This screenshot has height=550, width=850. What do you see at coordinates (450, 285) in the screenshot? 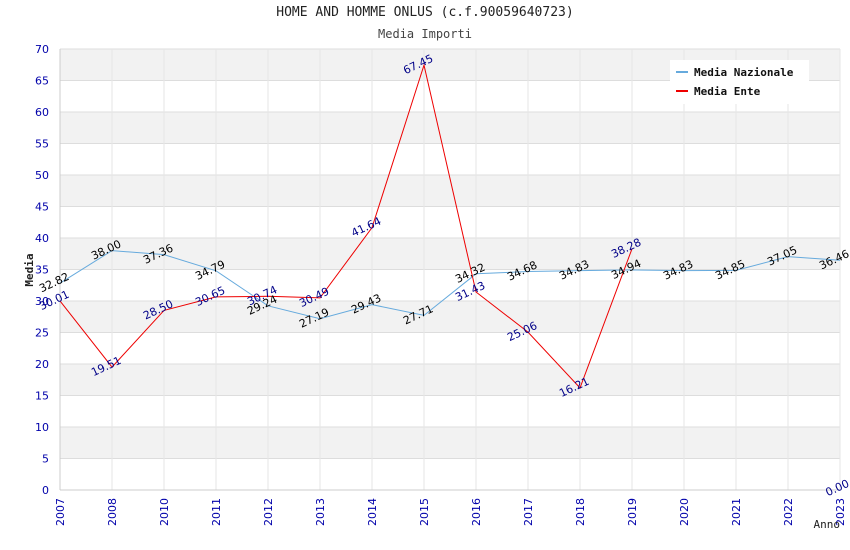
I see `series-line` at bounding box center [450, 285].